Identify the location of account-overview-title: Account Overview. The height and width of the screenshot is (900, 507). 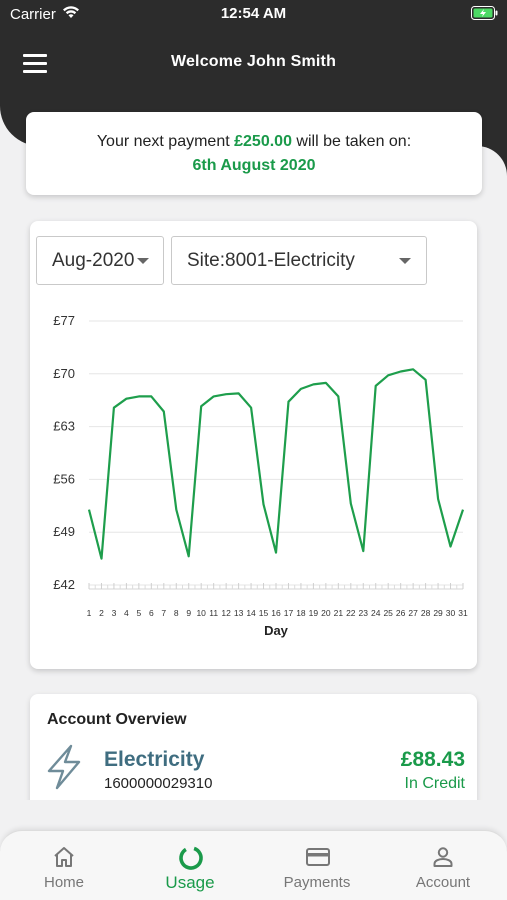
(117, 719).